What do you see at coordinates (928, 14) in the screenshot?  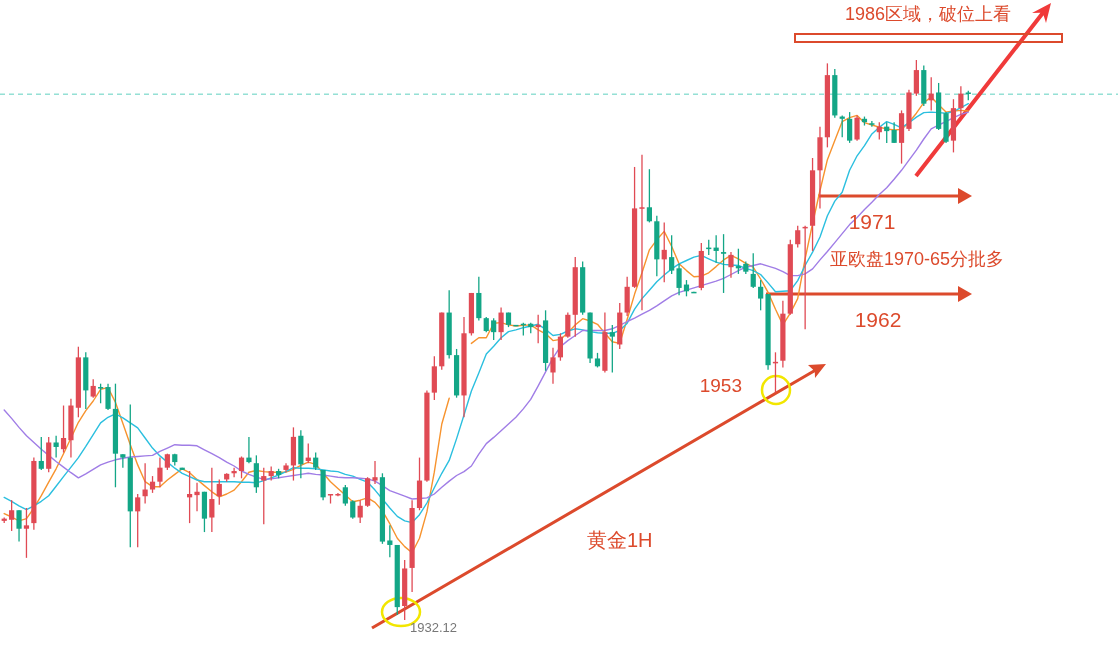 I see `text: 1986区域，破位上看` at bounding box center [928, 14].